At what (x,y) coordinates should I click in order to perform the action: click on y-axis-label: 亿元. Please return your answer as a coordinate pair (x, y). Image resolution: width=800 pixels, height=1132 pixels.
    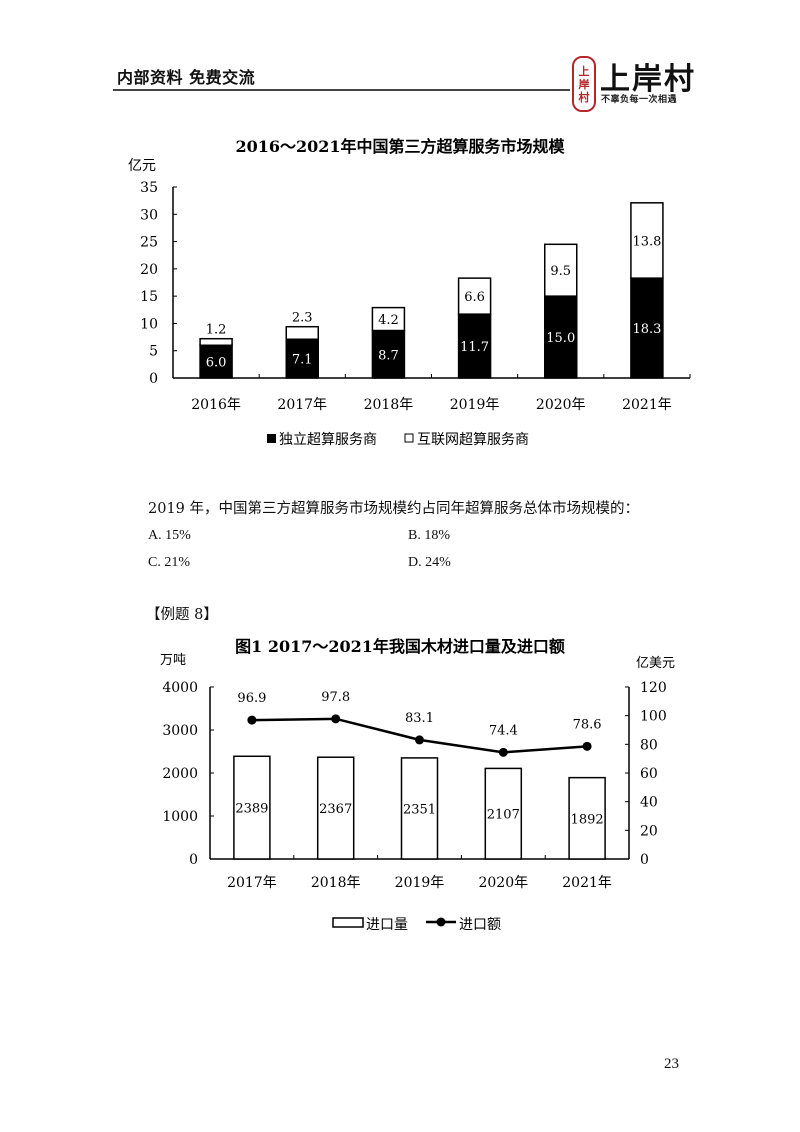
    Looking at the image, I should click on (142, 166).